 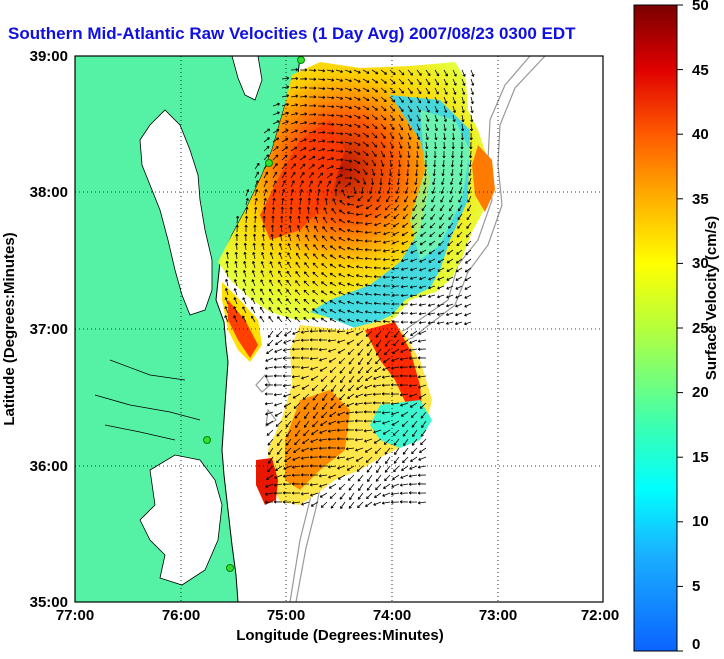 What do you see at coordinates (176, 212) in the screenshot?
I see `chesapeake-bay` at bounding box center [176, 212].